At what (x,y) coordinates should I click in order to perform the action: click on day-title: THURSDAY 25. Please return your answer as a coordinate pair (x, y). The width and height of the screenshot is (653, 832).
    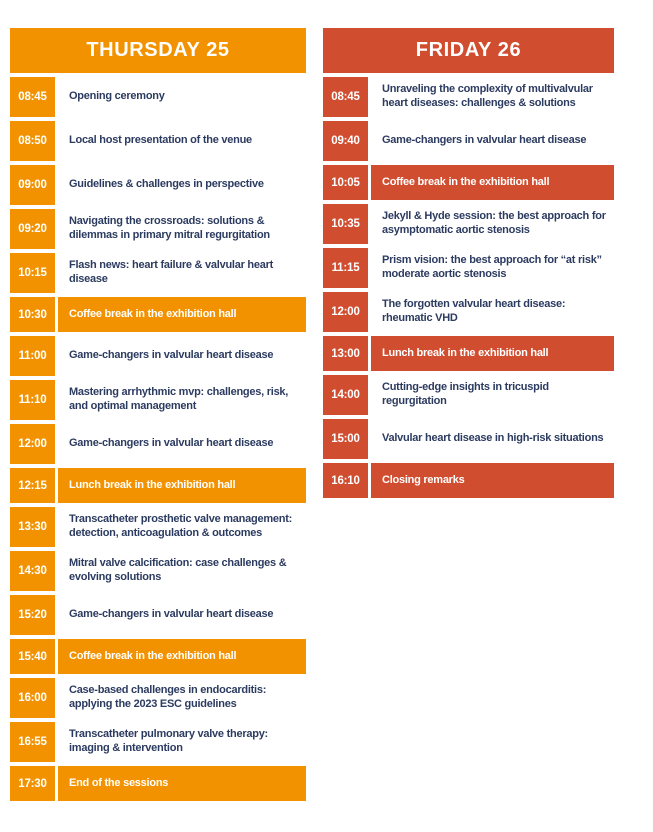
    Looking at the image, I should click on (158, 50).